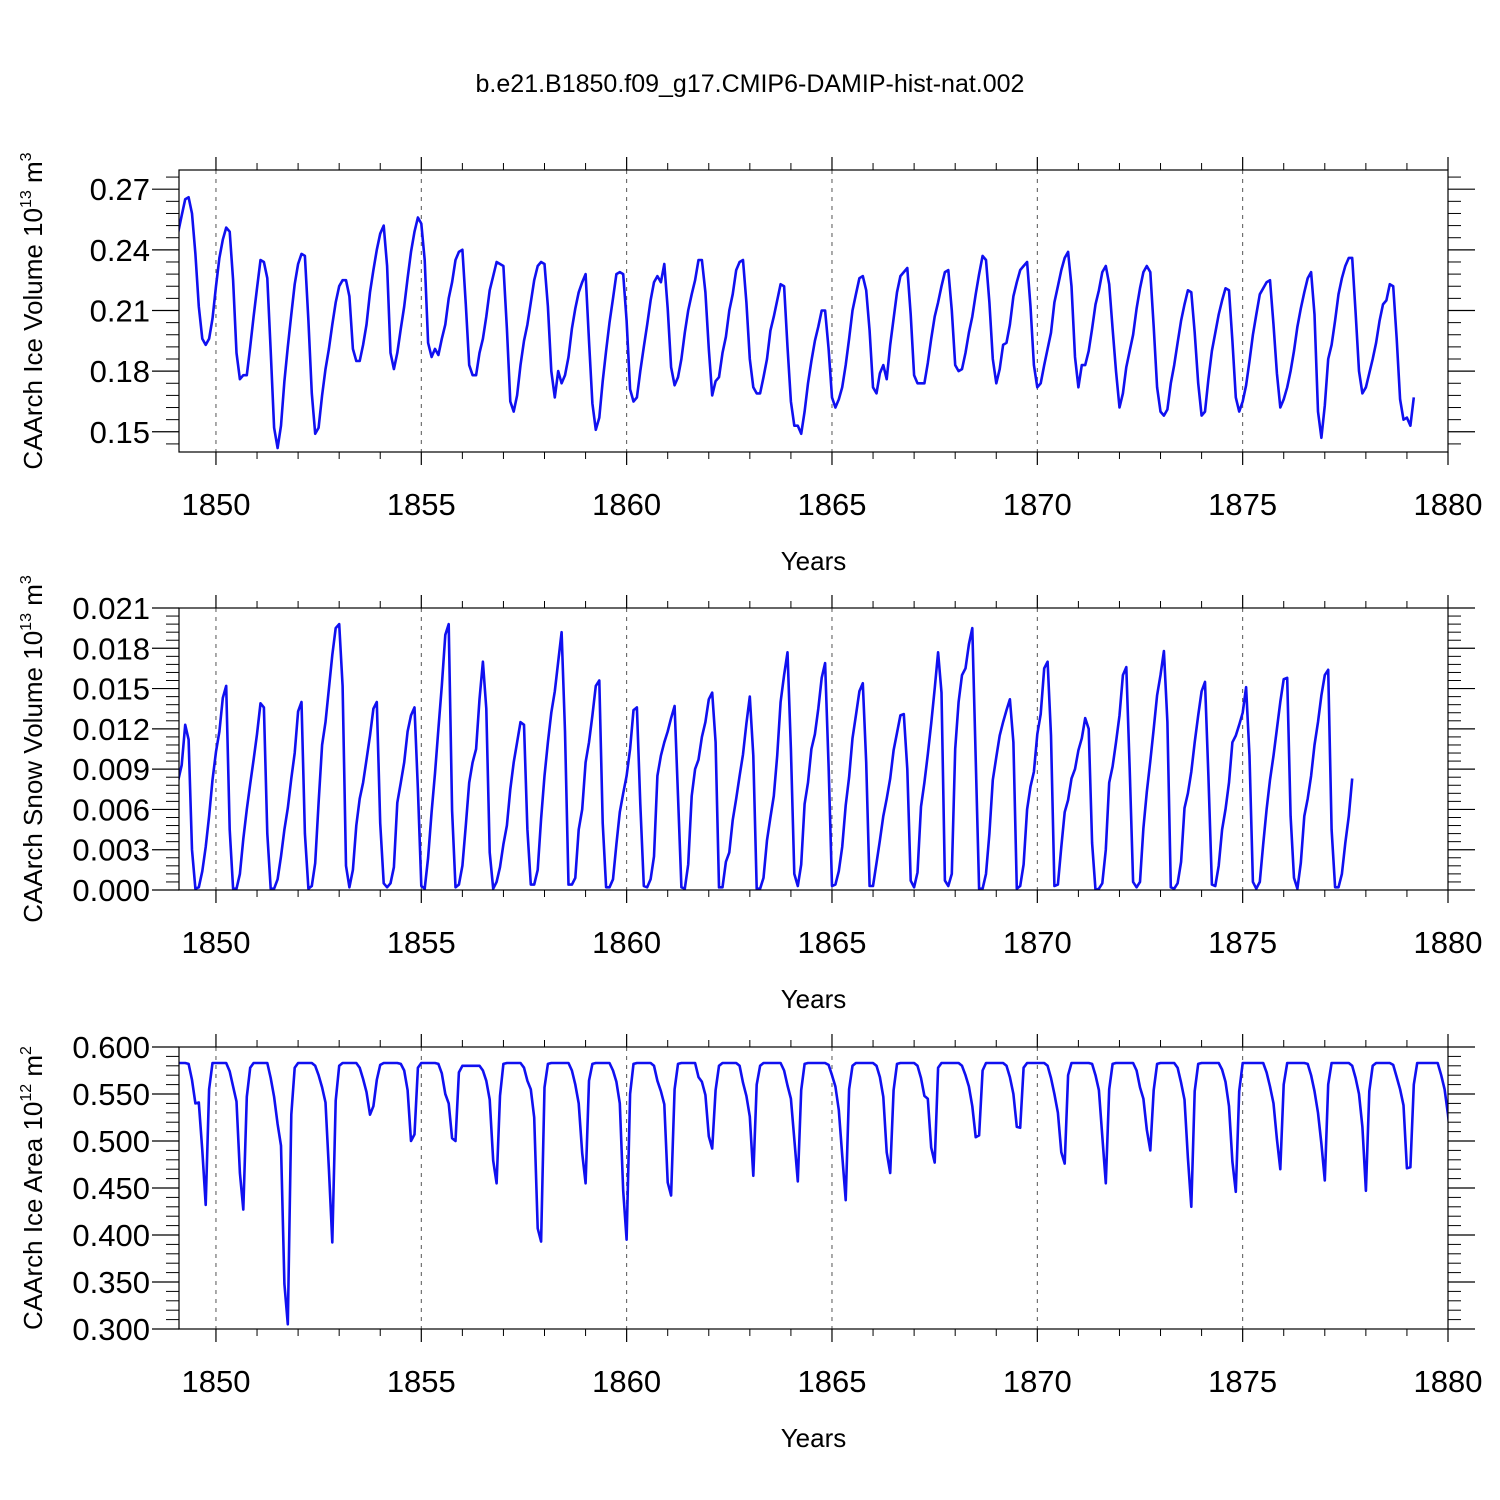  What do you see at coordinates (111, 809) in the screenshot?
I see `y-tick-label: 0.006` at bounding box center [111, 809].